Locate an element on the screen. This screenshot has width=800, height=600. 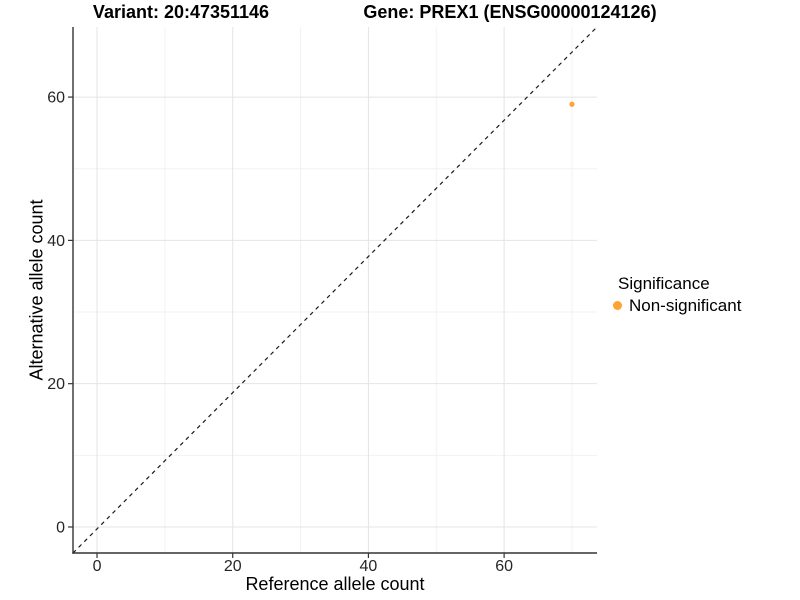
legend: Significance Non-significant is located at coordinates (676, 294).